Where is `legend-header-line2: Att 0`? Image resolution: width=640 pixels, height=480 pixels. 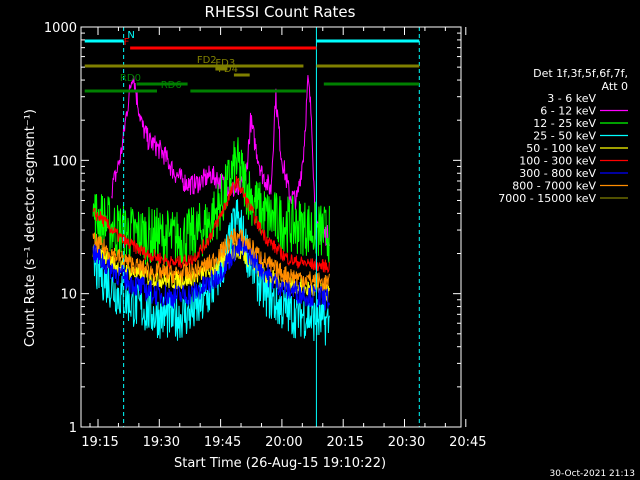
legend-header-line2: Att 0 is located at coordinates (615, 86).